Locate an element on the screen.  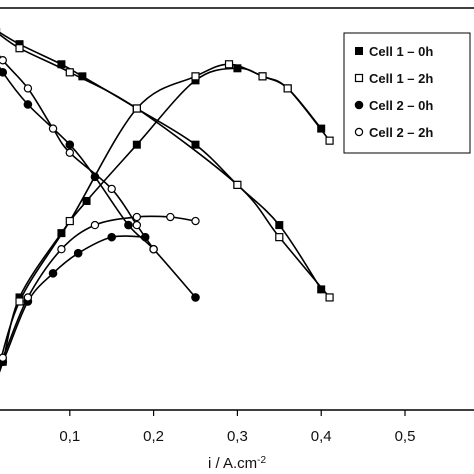
legend-box is located at coordinates (407, 93).